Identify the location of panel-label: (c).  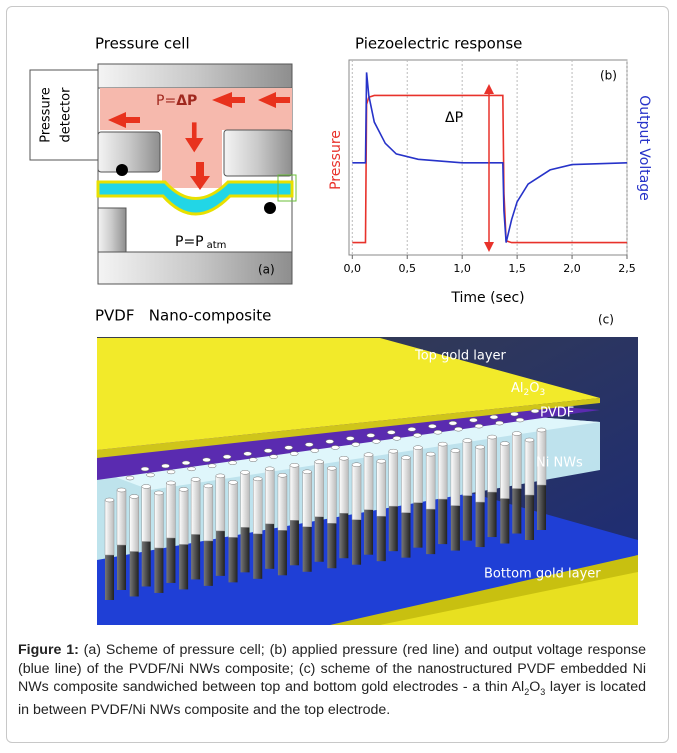
(606, 320).